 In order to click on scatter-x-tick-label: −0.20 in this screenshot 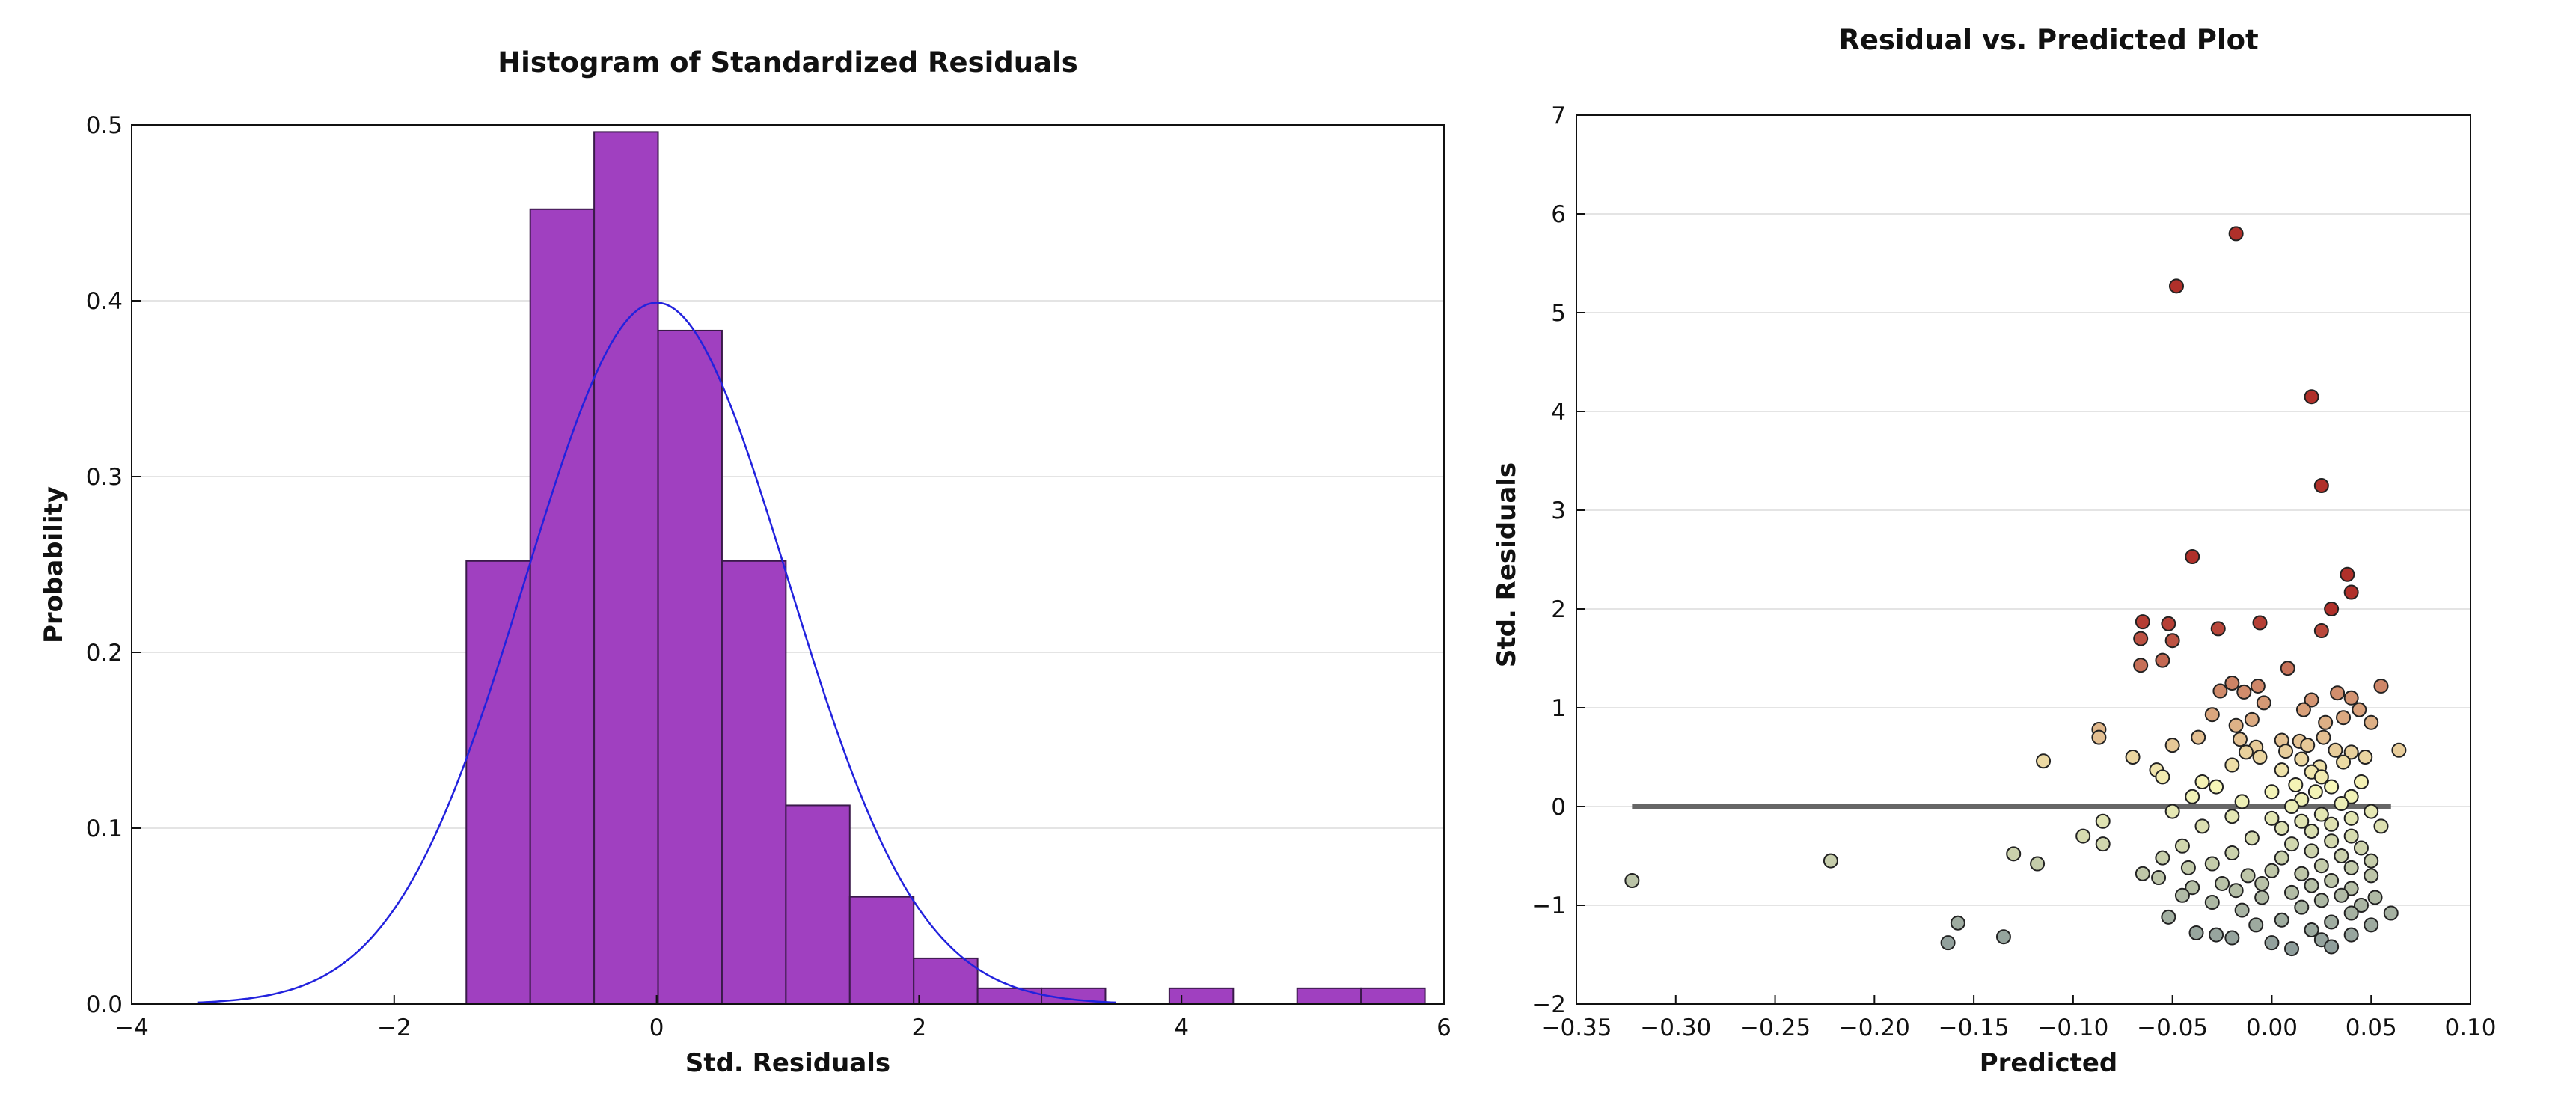, I will do `click(1874, 1027)`.